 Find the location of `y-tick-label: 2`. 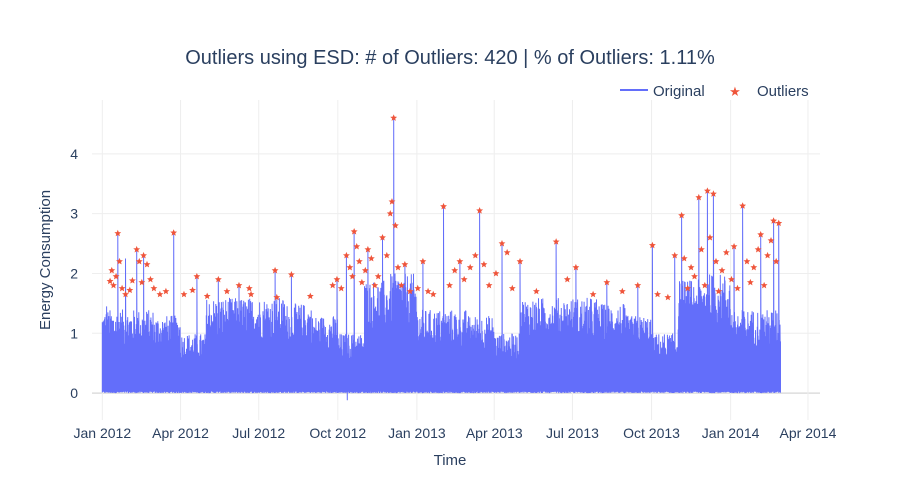

y-tick-label: 2 is located at coordinates (74, 273).